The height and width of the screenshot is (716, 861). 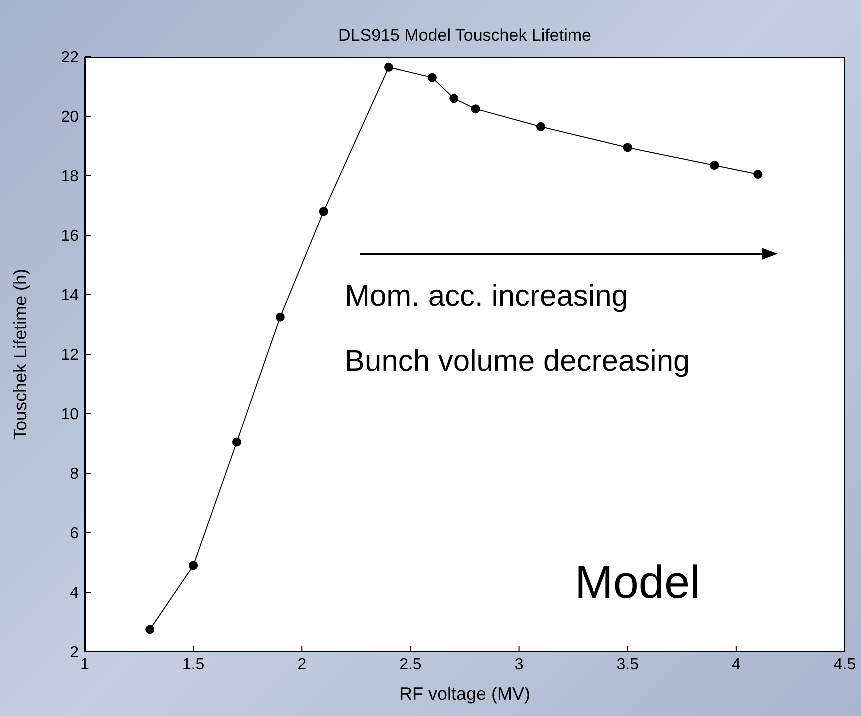 What do you see at coordinates (75, 653) in the screenshot?
I see `y-tick-label: 2` at bounding box center [75, 653].